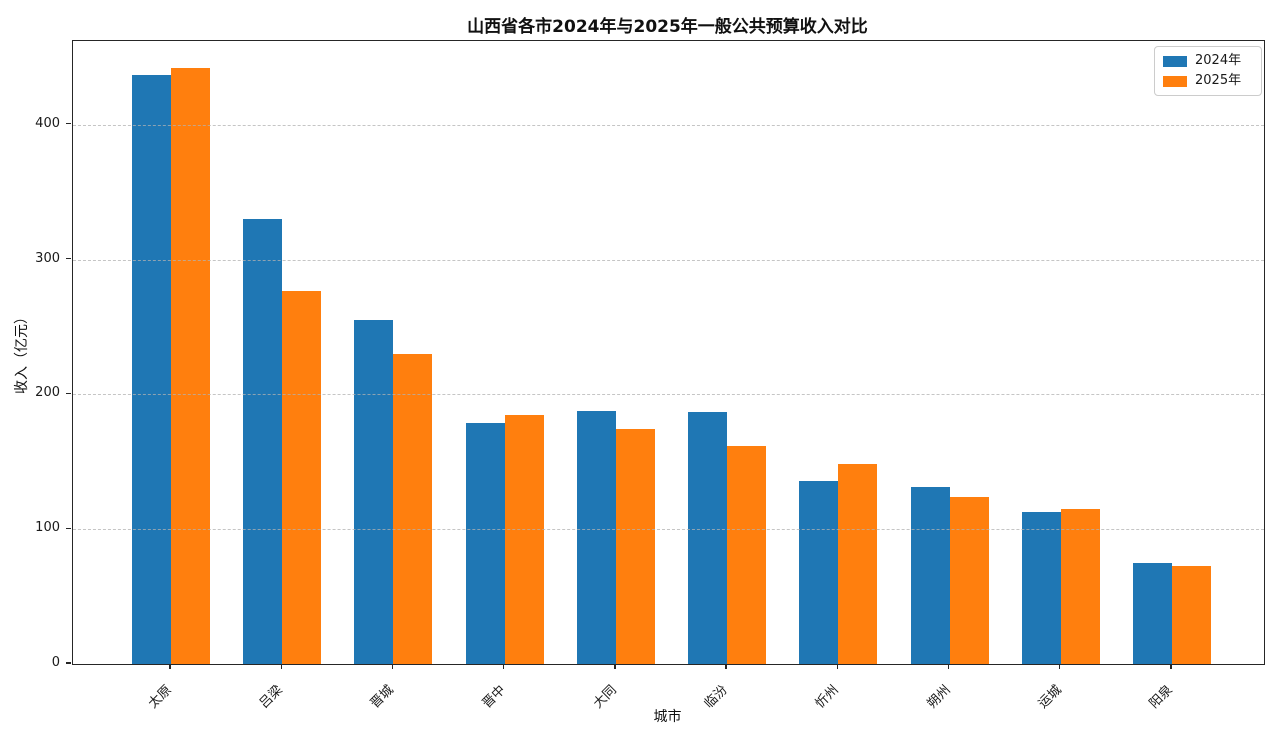 The image size is (1280, 746). What do you see at coordinates (524, 539) in the screenshot?
I see `bar-2025-jinzhong` at bounding box center [524, 539].